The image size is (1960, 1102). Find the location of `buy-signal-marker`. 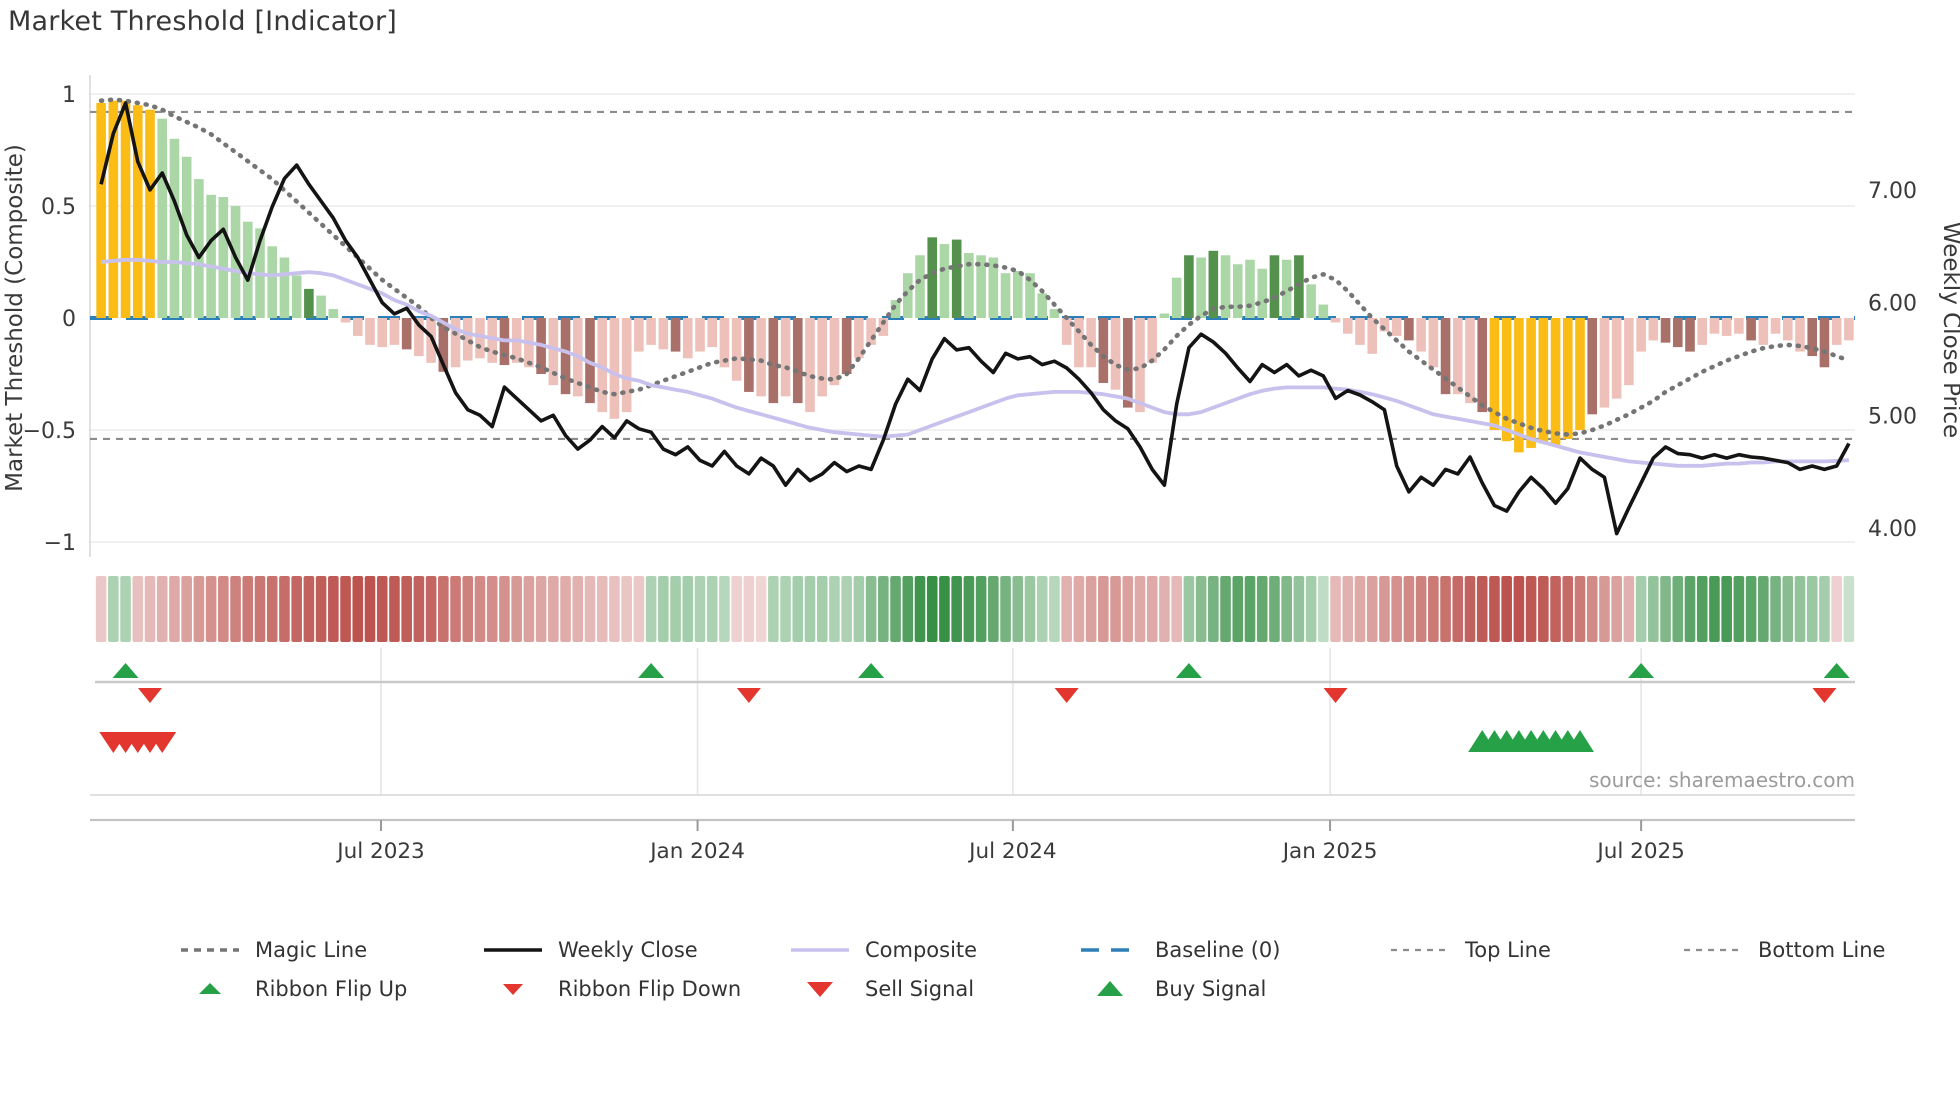

buy-signal-marker is located at coordinates (1580, 741).